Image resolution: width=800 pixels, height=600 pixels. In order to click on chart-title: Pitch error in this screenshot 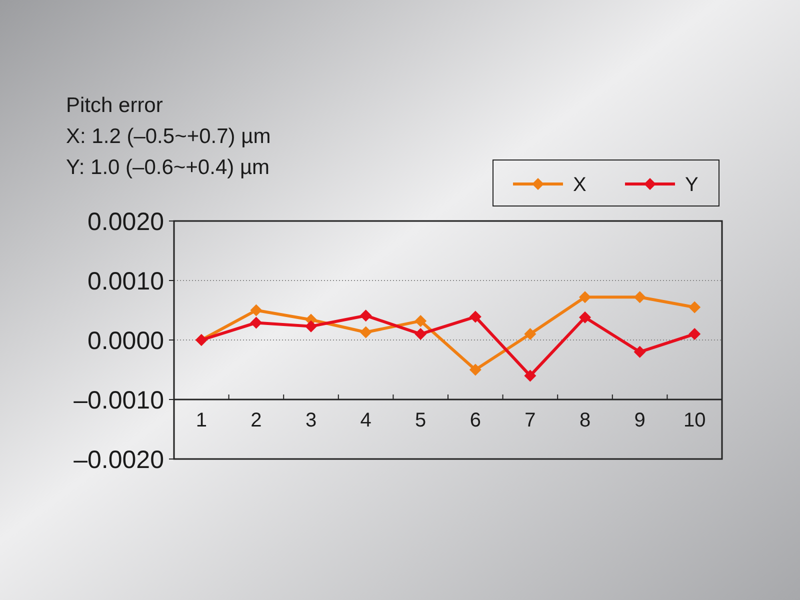, I will do `click(114, 105)`.